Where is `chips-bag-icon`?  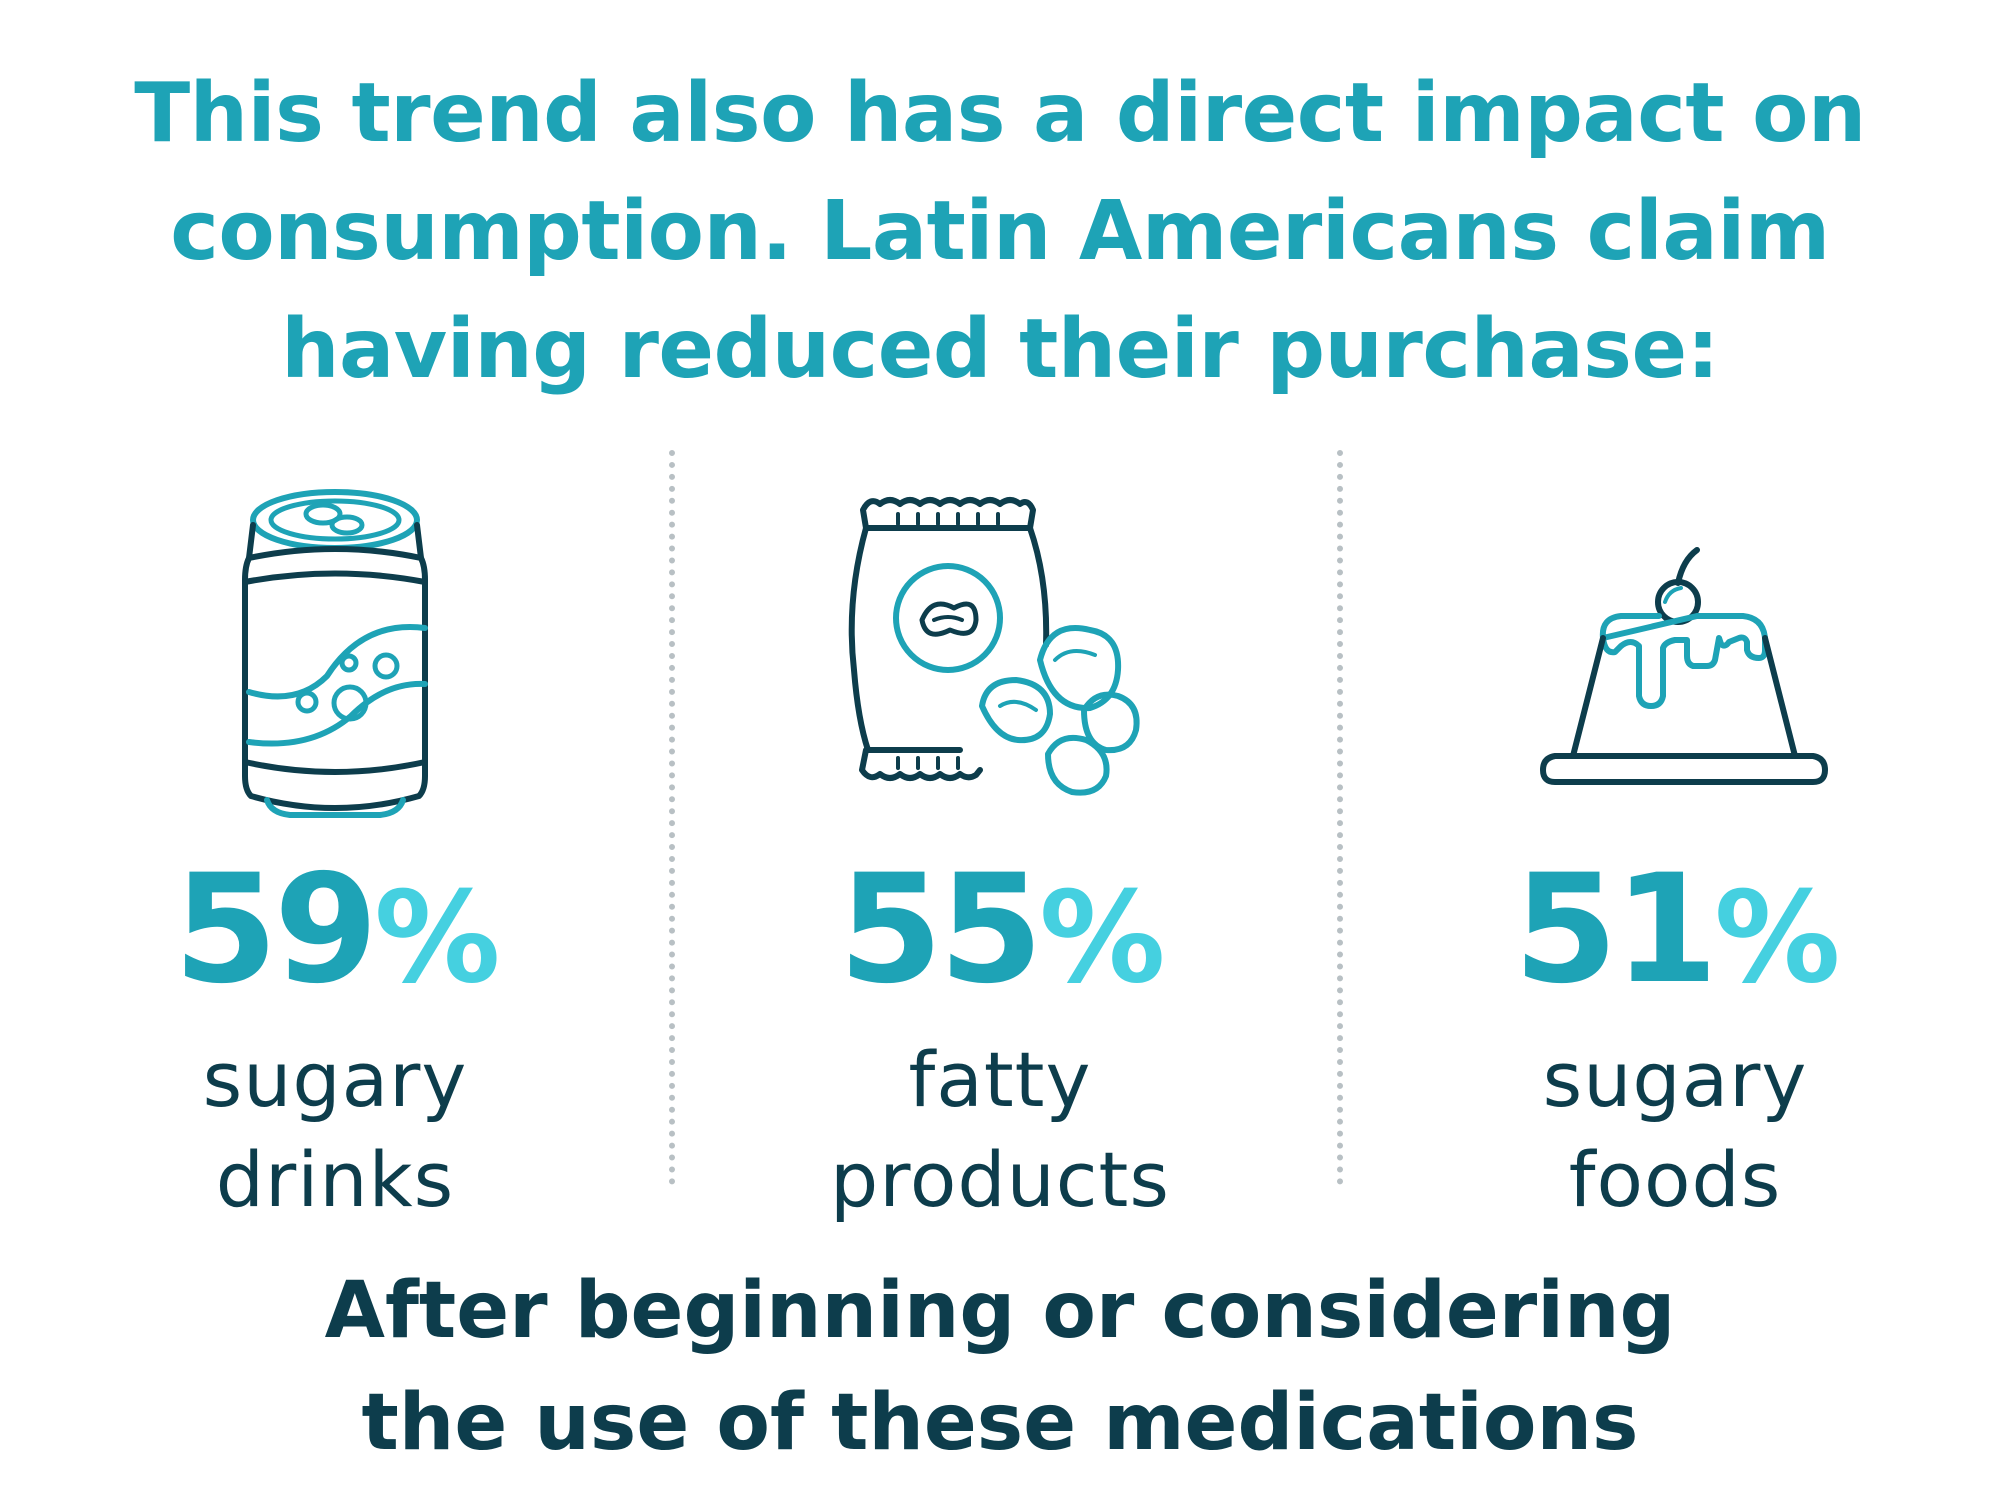 chips-bag-icon is located at coordinates (1000, 650).